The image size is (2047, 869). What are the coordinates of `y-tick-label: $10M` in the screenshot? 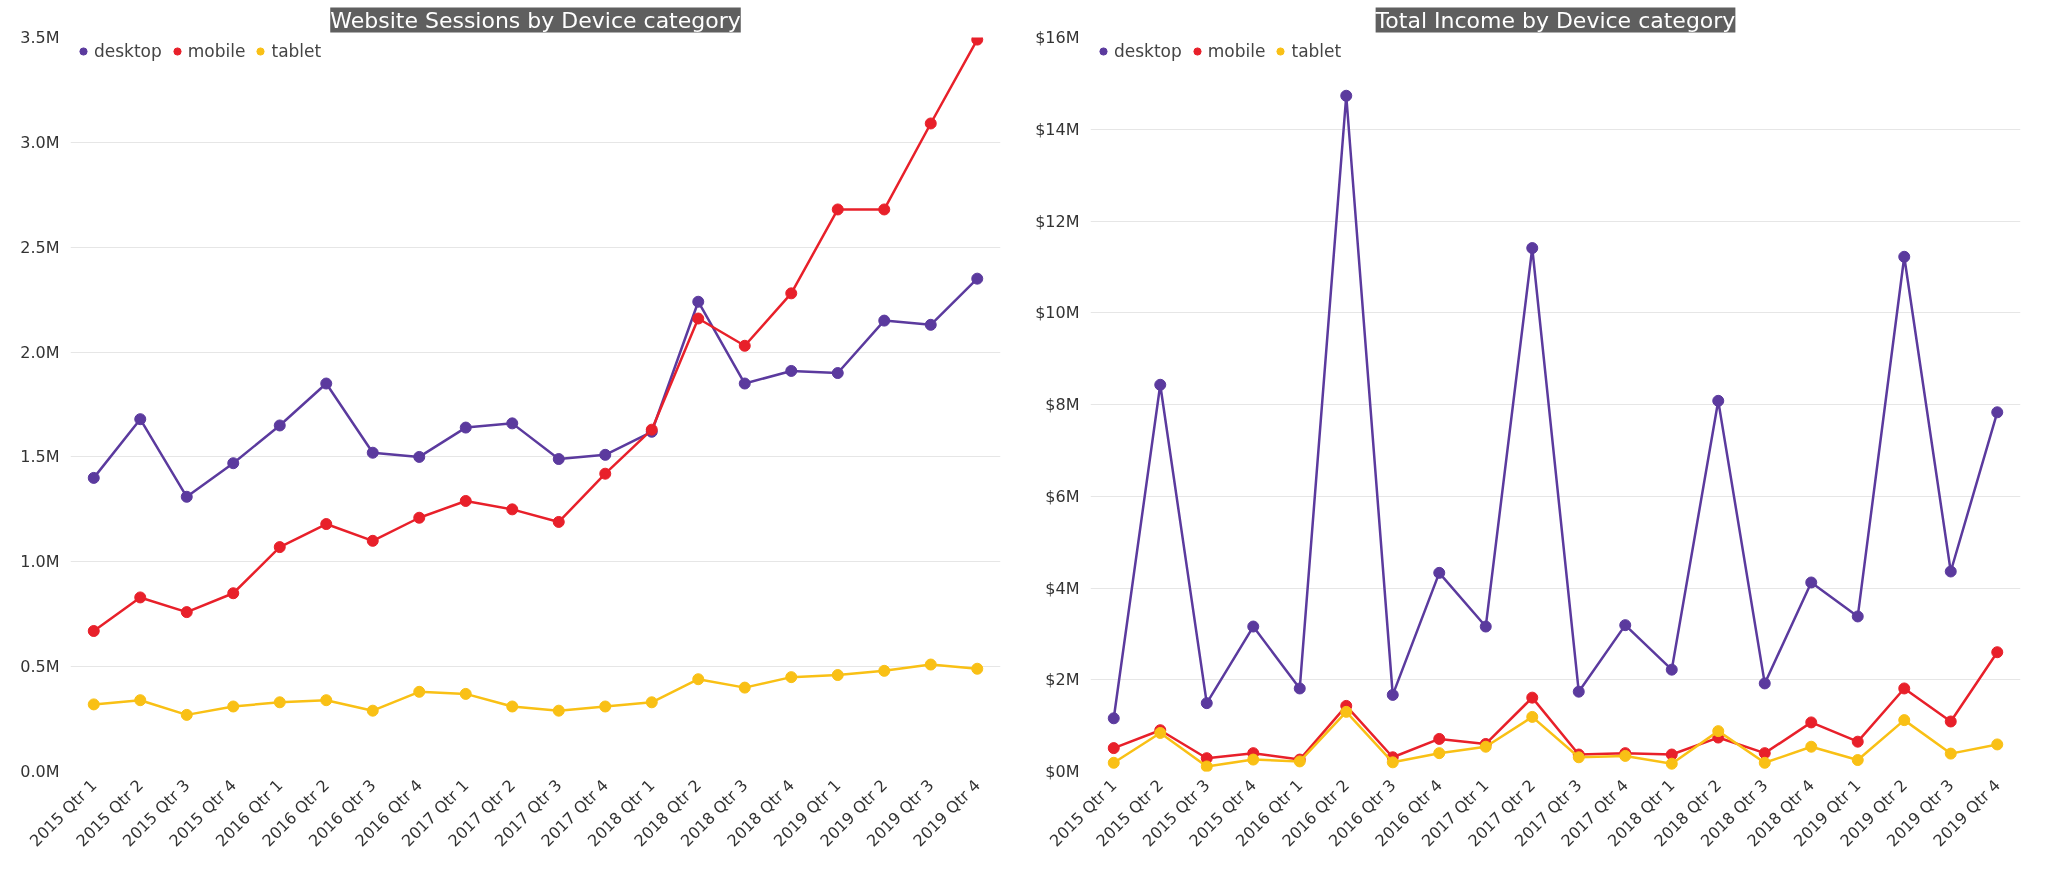 It's located at (1057, 313).